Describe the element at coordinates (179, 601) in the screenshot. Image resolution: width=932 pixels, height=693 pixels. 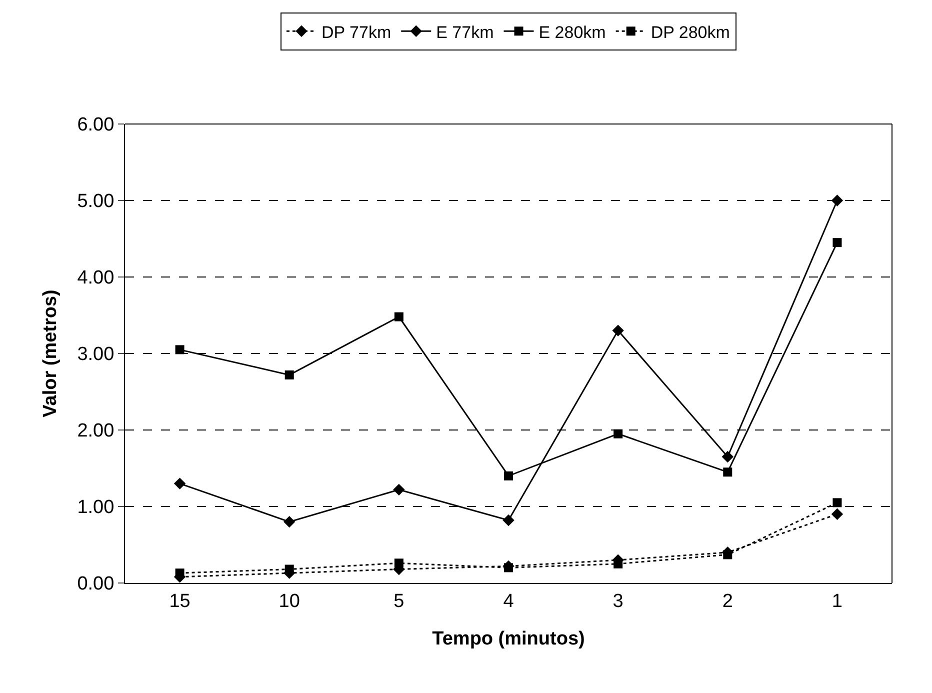
I see `x-tick-label: 15` at that location.